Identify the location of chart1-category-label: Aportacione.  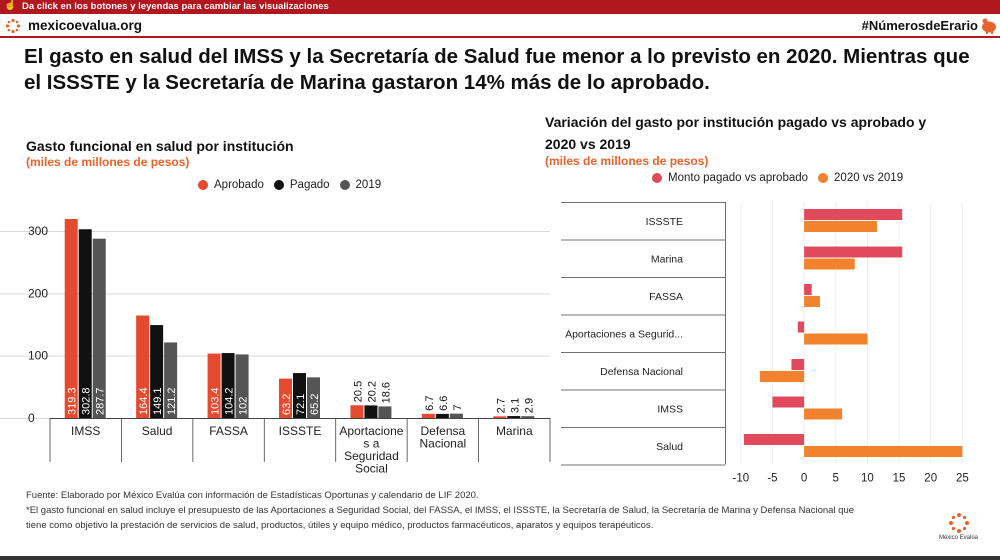
(371, 431).